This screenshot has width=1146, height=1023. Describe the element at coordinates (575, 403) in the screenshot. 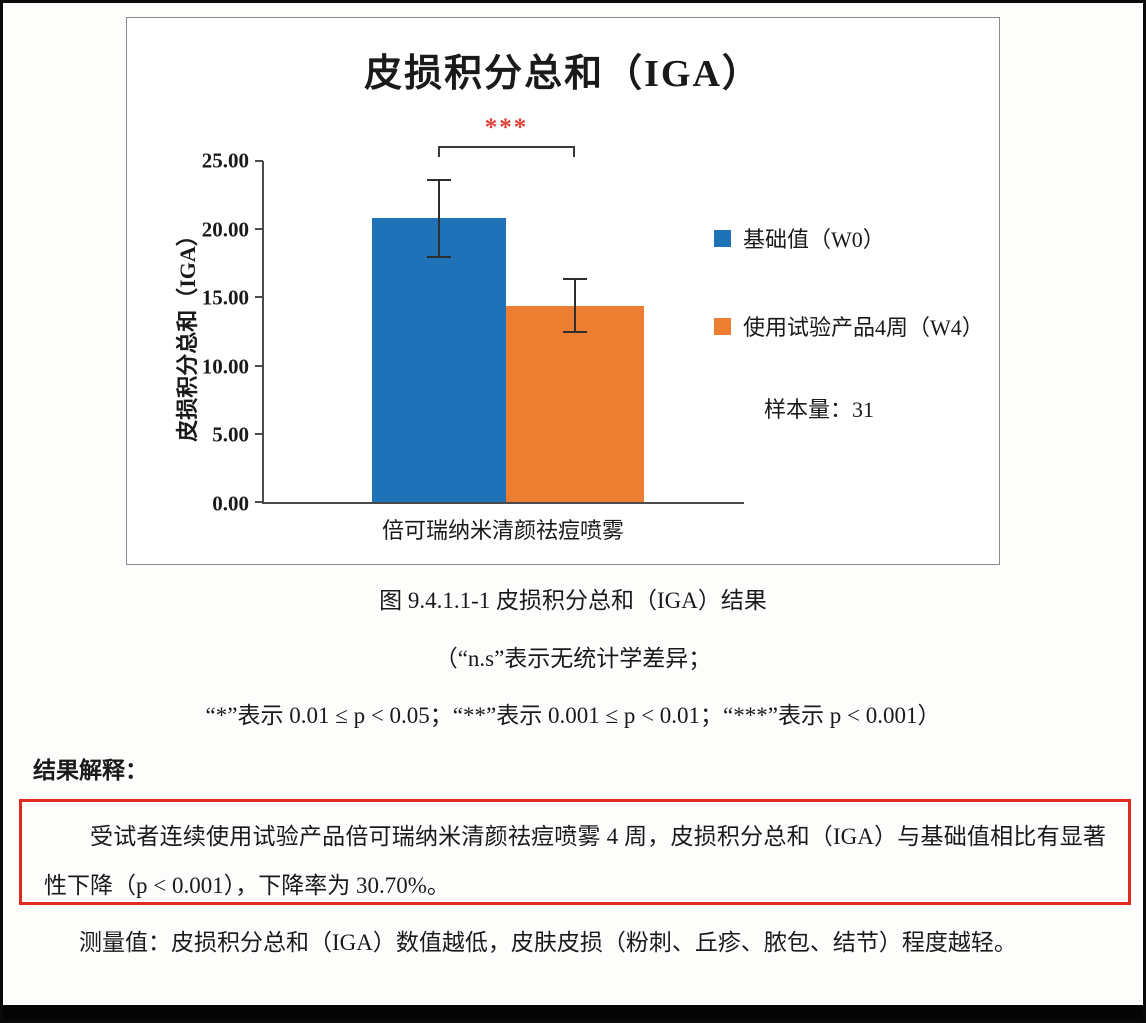

I see `bar-week4-w4` at that location.